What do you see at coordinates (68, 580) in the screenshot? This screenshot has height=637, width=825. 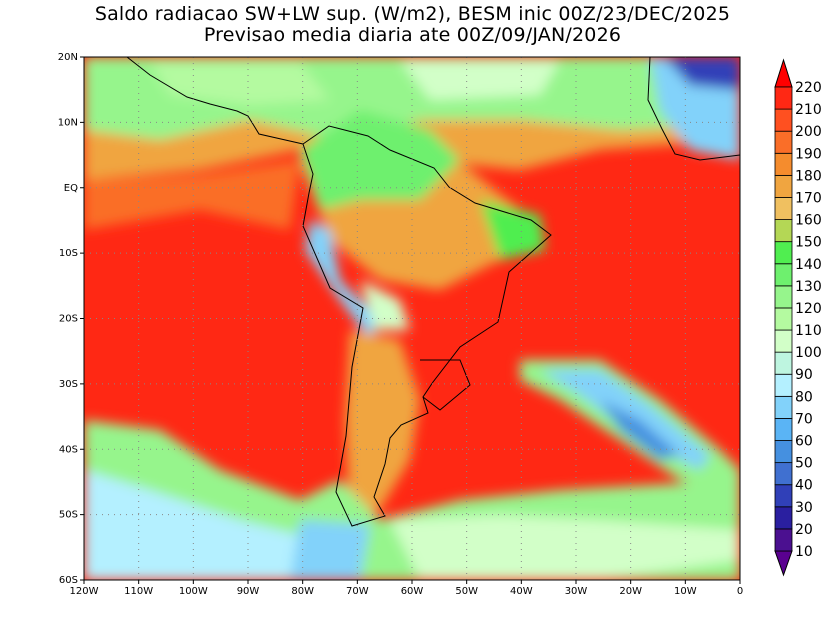 I see `lat-label: 60S` at bounding box center [68, 580].